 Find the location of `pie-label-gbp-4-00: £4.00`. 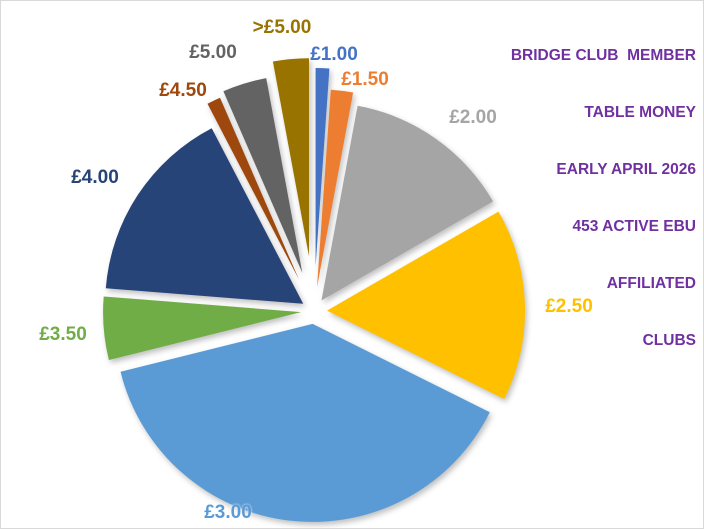

pie-label-gbp-4-00: £4.00 is located at coordinates (95, 177).